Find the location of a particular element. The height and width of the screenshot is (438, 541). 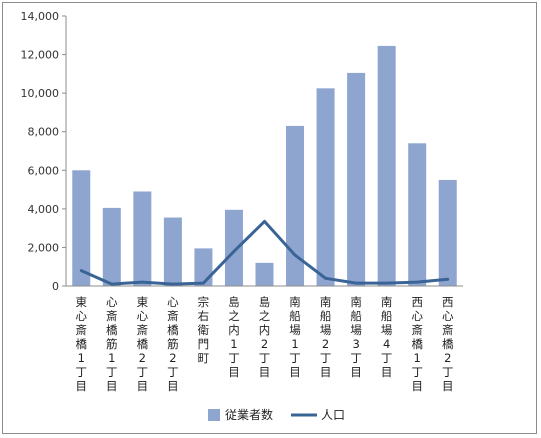

x-category-label: 心斎橋筋 1 丁目 is located at coordinates (112, 344).